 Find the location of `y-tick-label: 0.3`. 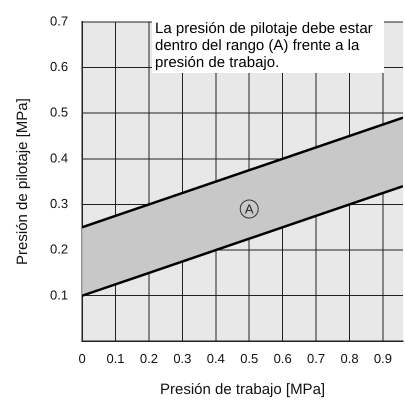

y-tick-label: 0.3 is located at coordinates (59, 204).